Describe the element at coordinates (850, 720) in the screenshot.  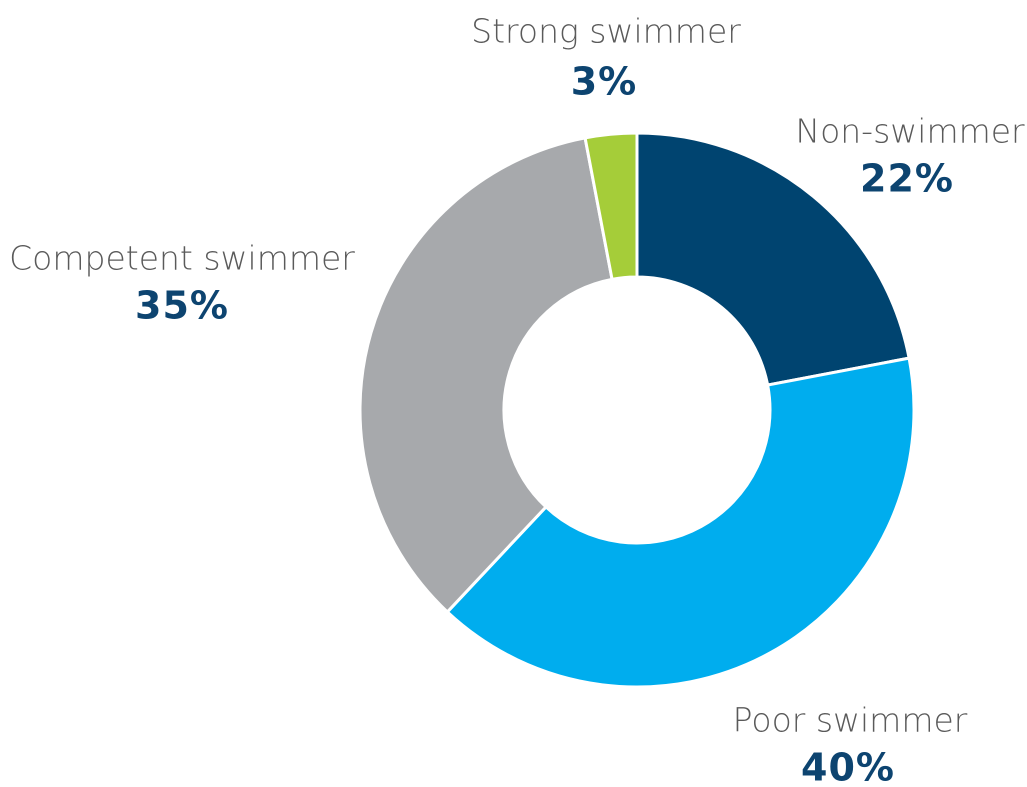
I see `slice-label: Poor swimmer` at that location.